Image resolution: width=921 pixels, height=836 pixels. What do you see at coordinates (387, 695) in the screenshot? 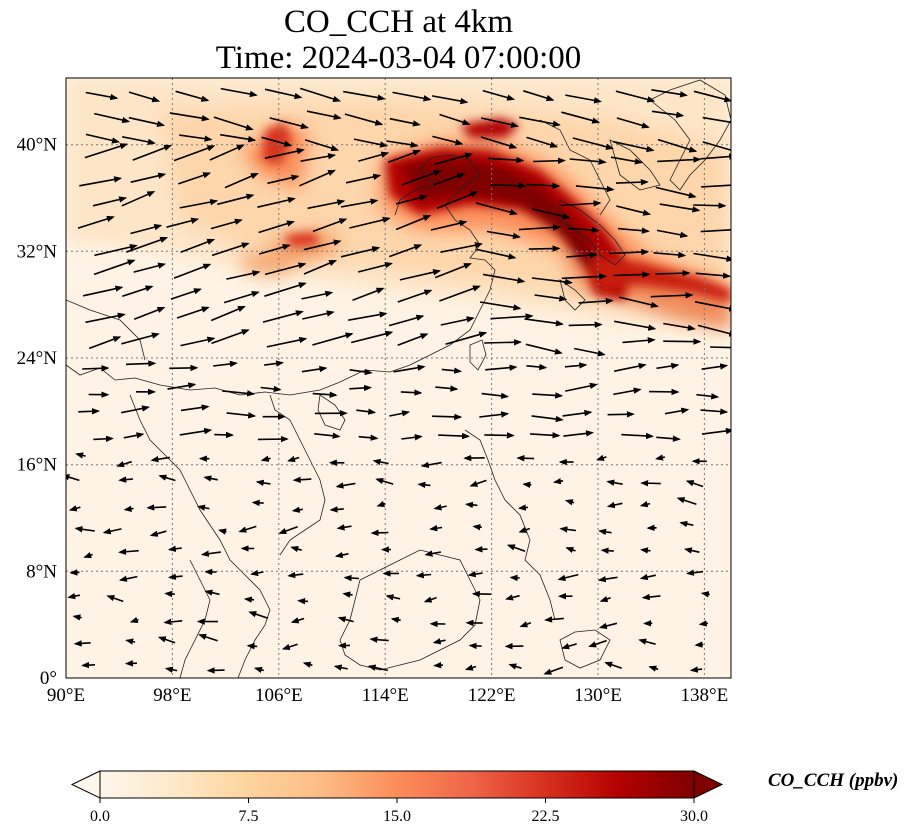
I see `lon-tick-labels: 90°E 98°E 106°E 114°E 122°E 130°E 138°E` at bounding box center [387, 695].